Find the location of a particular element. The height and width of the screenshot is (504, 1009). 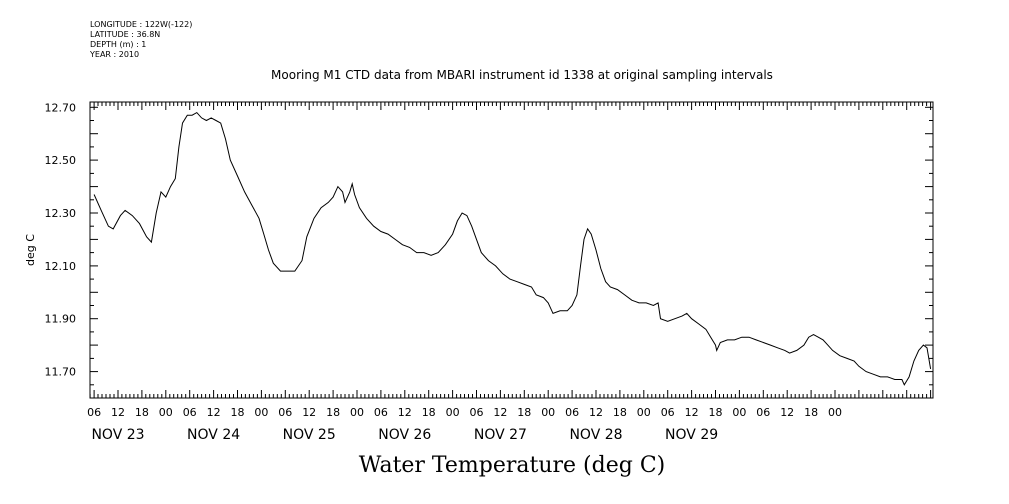

meta-depth: DEPTH (m) : 1 is located at coordinates (118, 44).